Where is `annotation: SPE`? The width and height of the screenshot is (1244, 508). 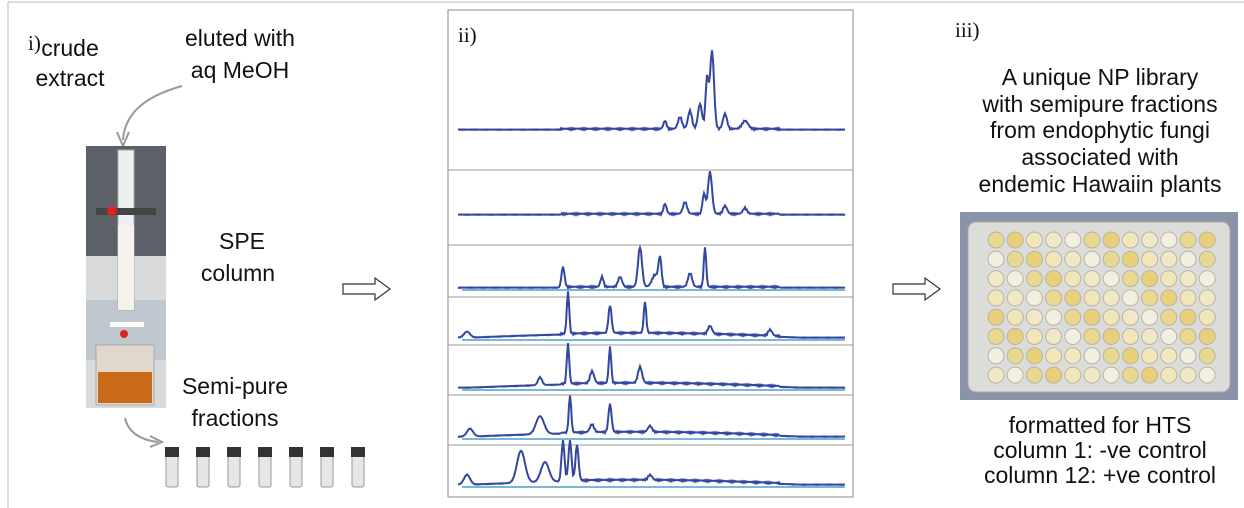 annotation: SPE is located at coordinates (242, 241).